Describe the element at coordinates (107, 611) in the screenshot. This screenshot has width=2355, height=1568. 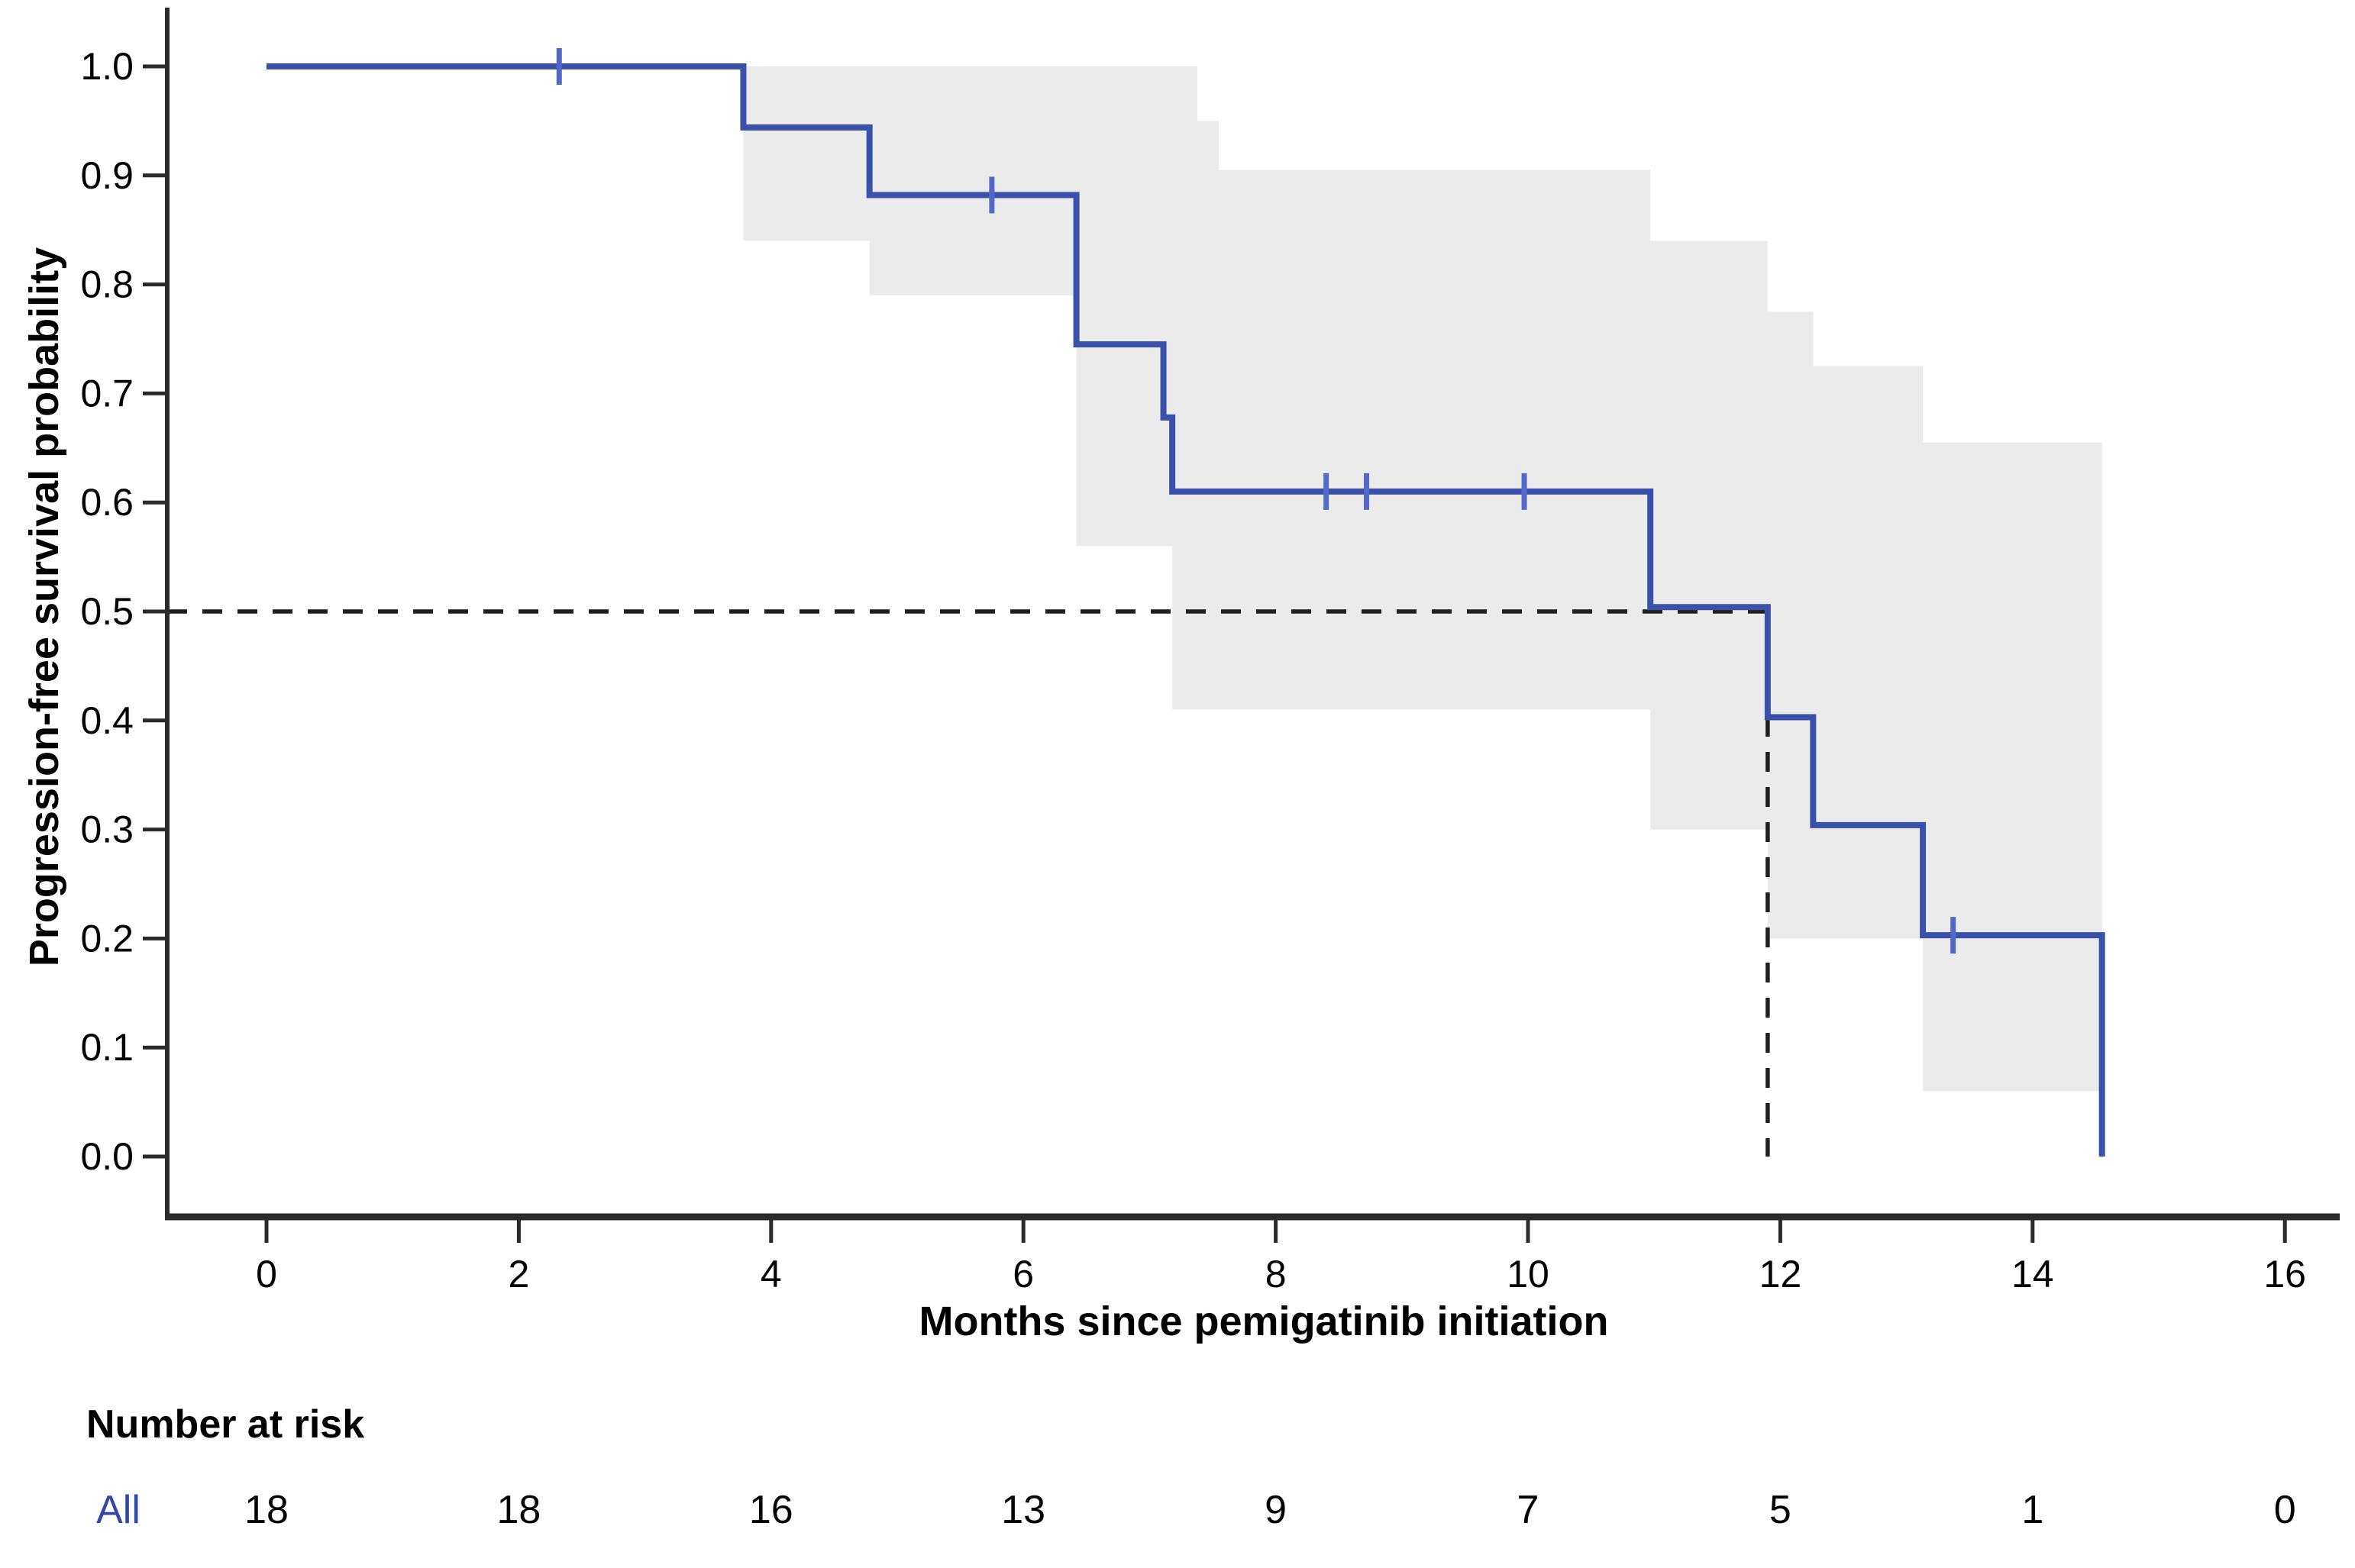
I see `y-tick-label-0.5: 0.5` at that location.